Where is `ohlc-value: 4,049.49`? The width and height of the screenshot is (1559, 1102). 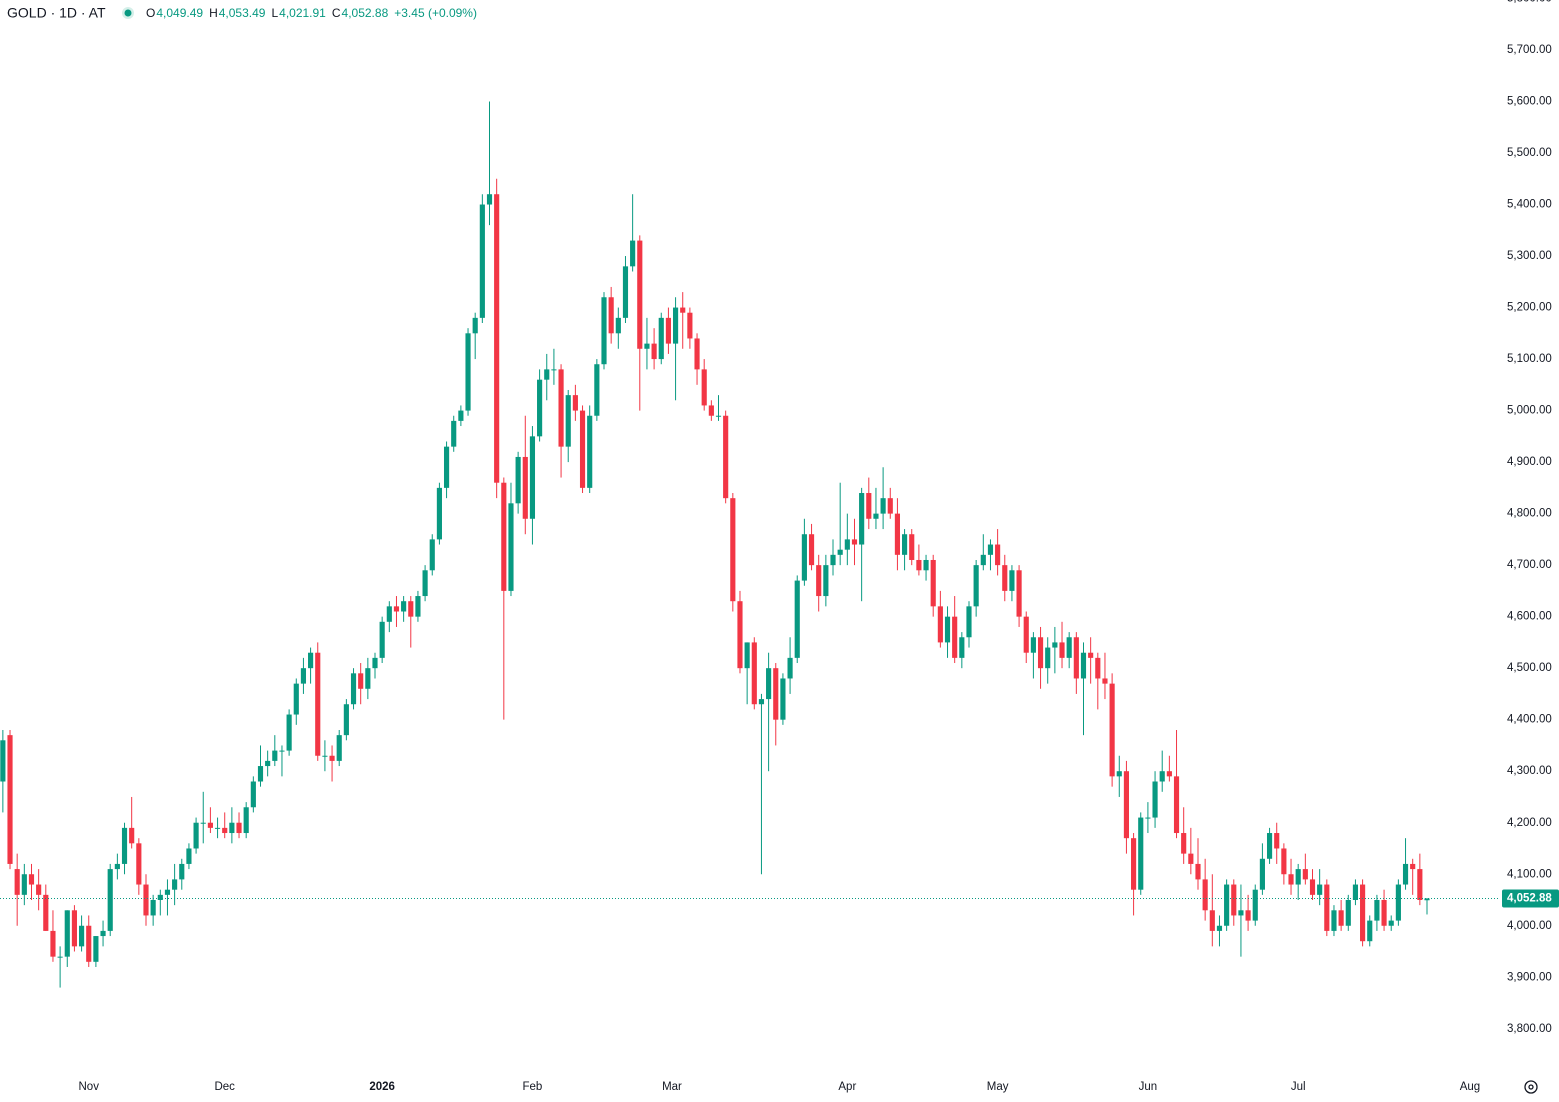
ohlc-value: 4,049.49 is located at coordinates (179, 13).